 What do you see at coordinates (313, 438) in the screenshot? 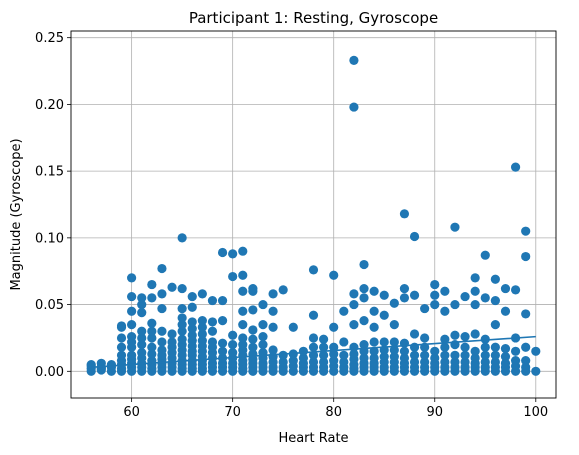
I see `x-axis-label: Heart Rate` at bounding box center [313, 438].